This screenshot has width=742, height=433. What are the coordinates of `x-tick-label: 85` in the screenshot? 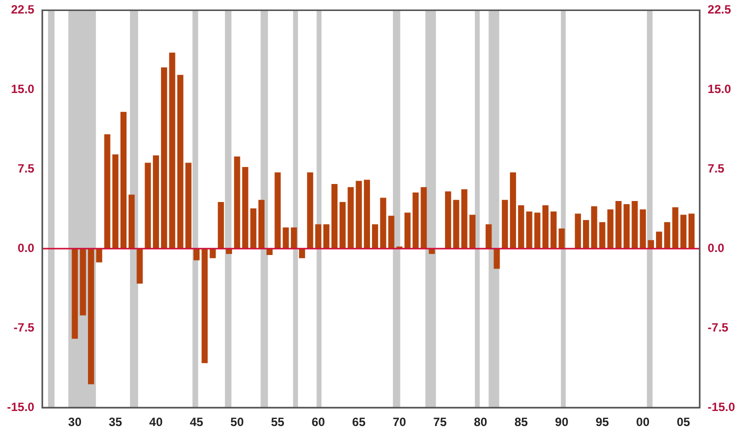 It's located at (521, 422).